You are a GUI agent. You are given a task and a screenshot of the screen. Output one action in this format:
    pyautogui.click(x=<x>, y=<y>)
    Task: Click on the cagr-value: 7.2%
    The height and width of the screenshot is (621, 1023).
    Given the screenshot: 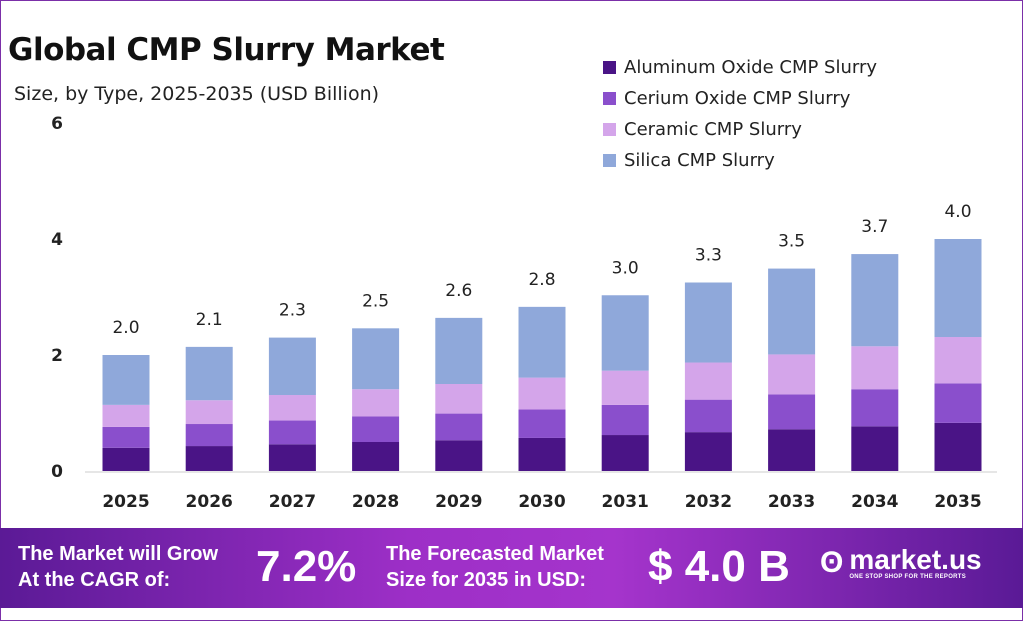 What is the action you would take?
    pyautogui.click(x=306, y=566)
    